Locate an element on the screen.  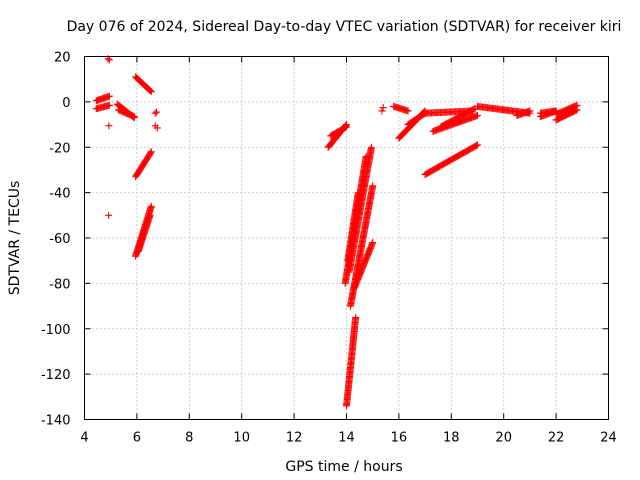
y-tick-labels: 20 0 -20 -40 -60 -80 -100 -120 -140 is located at coordinates (56, 240).